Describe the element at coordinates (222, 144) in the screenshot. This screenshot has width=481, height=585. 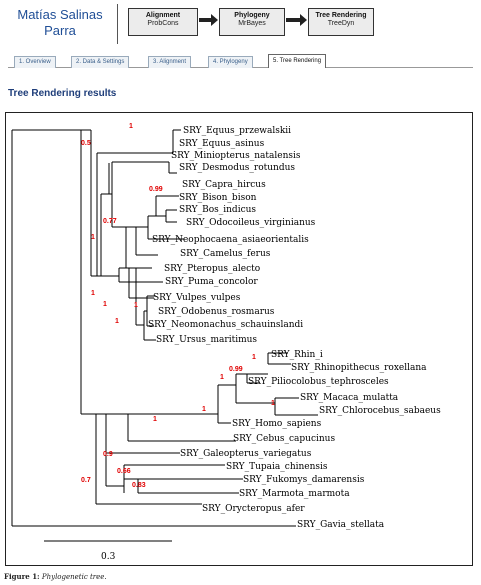
I see `tree-leaf-label: SRY_Equus_asinus` at that location.